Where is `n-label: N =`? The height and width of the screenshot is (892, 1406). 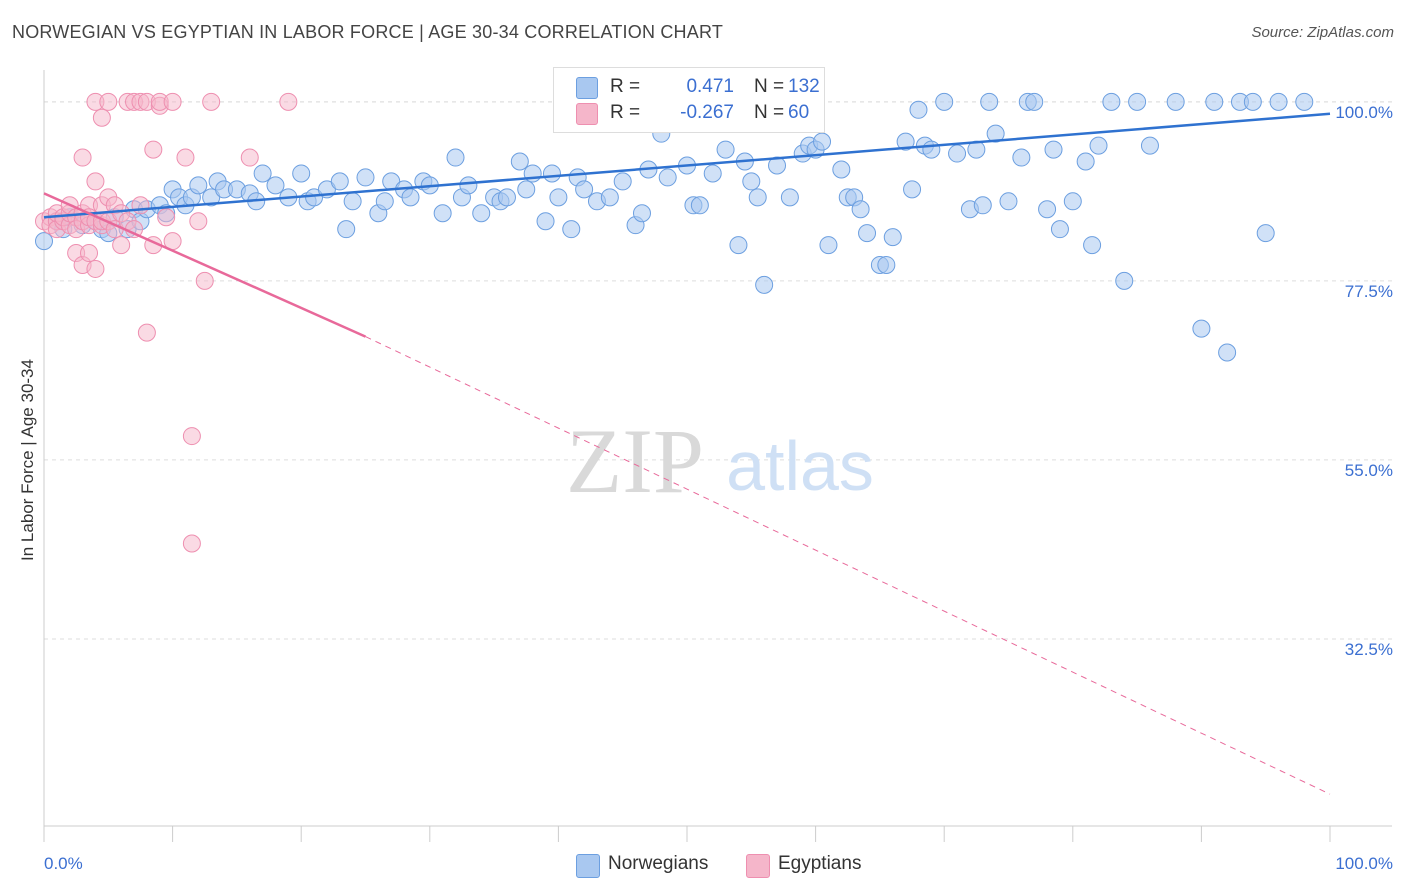 n-label: N = is located at coordinates (769, 86).